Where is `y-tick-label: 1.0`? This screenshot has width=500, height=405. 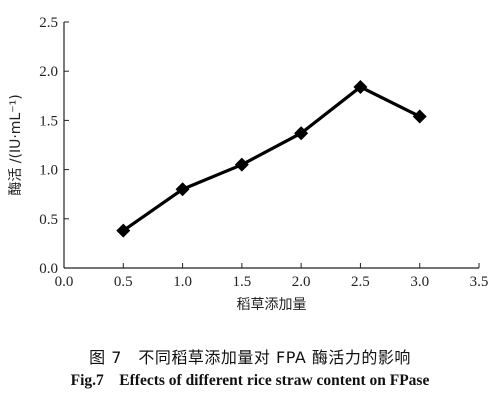 y-tick-label: 1.0 is located at coordinates (48, 171).